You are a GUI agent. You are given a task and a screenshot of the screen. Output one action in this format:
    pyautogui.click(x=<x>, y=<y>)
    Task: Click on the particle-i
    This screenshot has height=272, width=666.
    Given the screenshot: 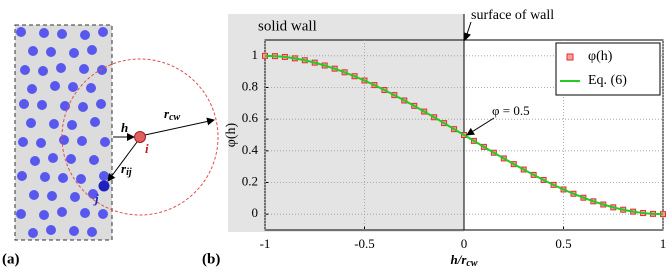 What is the action you would take?
    pyautogui.click(x=140, y=137)
    